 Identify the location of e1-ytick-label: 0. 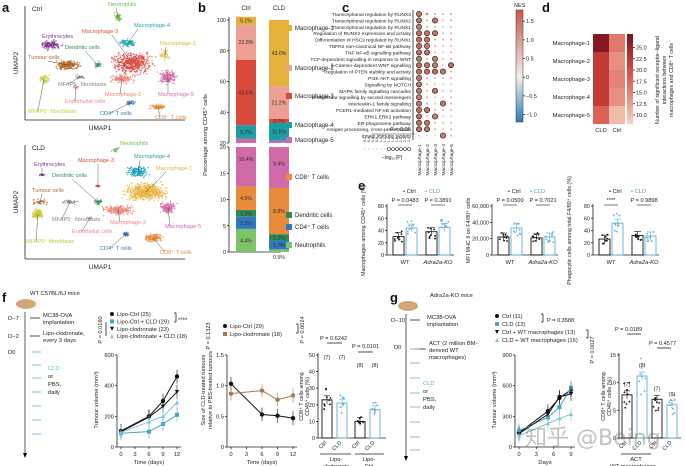
(382, 256).